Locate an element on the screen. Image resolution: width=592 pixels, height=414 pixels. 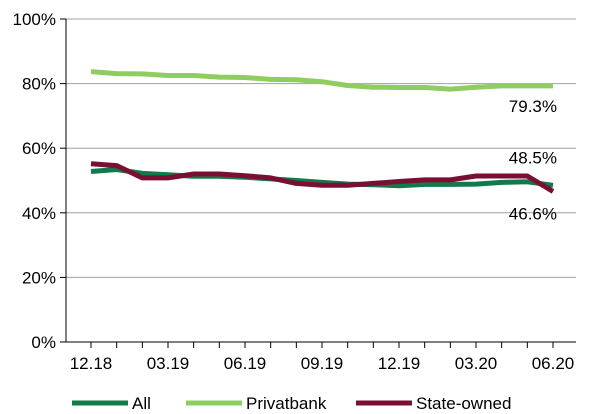
series-line-all is located at coordinates (322, 178).